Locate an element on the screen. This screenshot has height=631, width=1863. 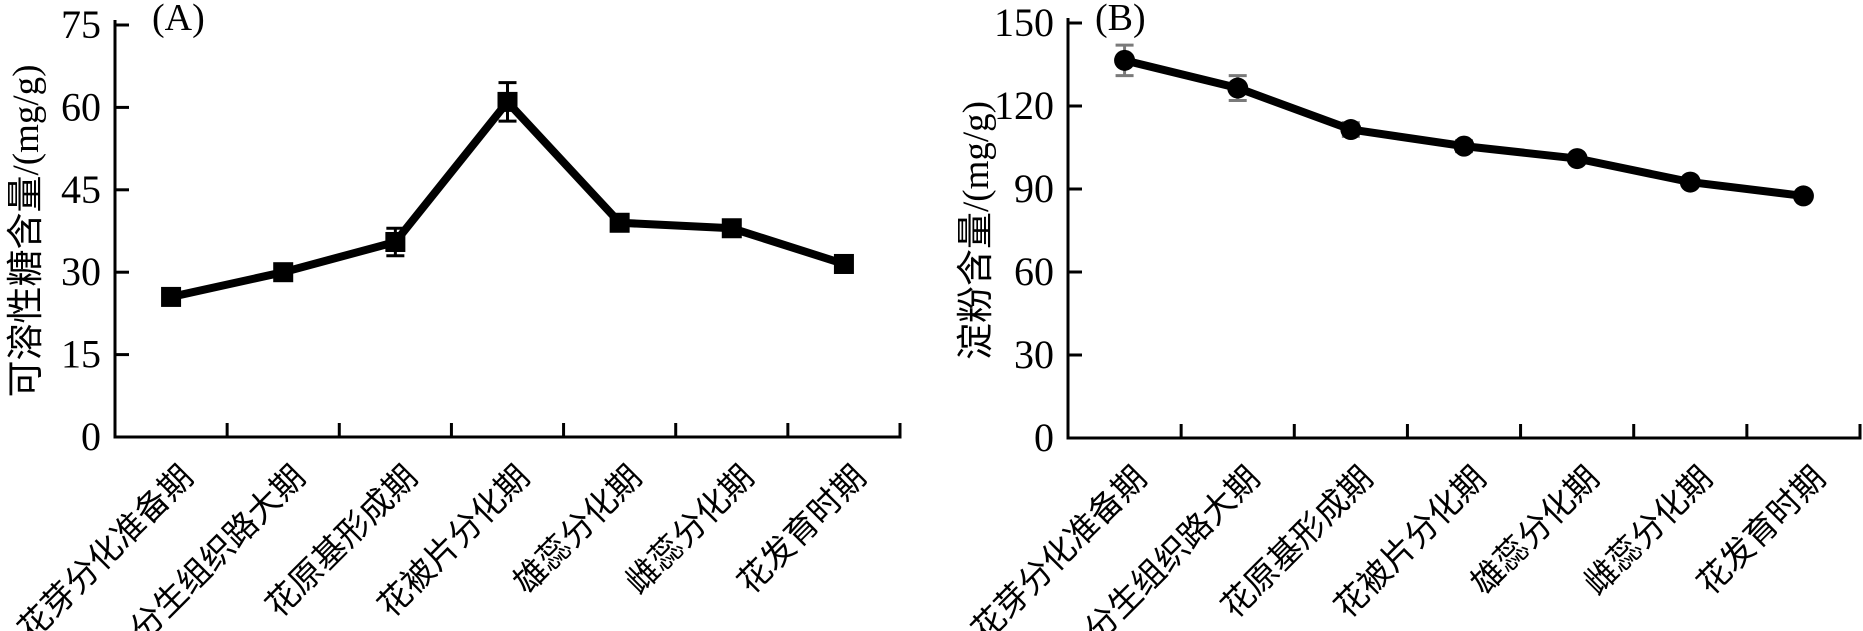
y-tick-label: 75 is located at coordinates (81, 24).